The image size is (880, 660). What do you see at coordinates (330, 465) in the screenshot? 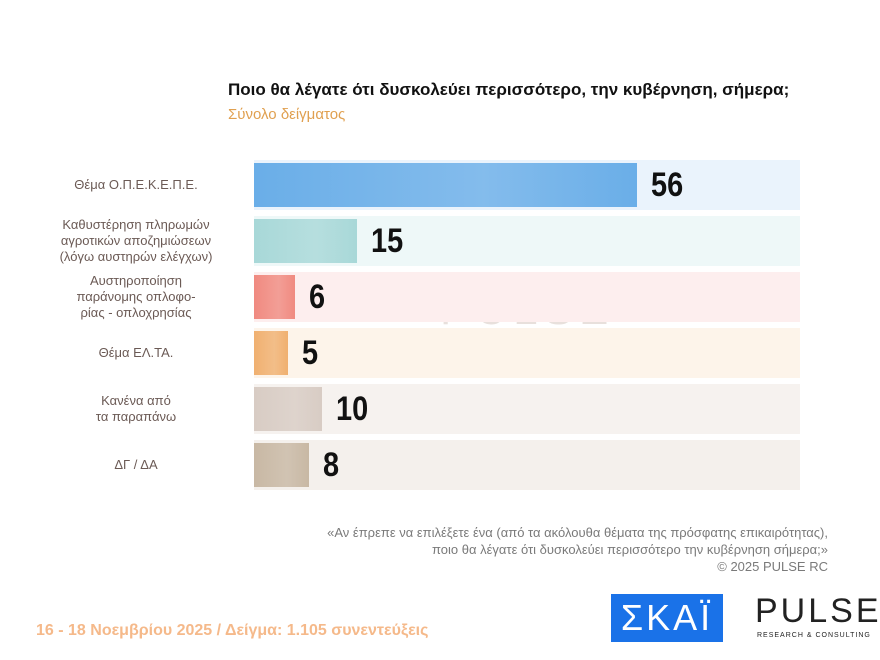
I see `data-label: 8` at bounding box center [330, 465].